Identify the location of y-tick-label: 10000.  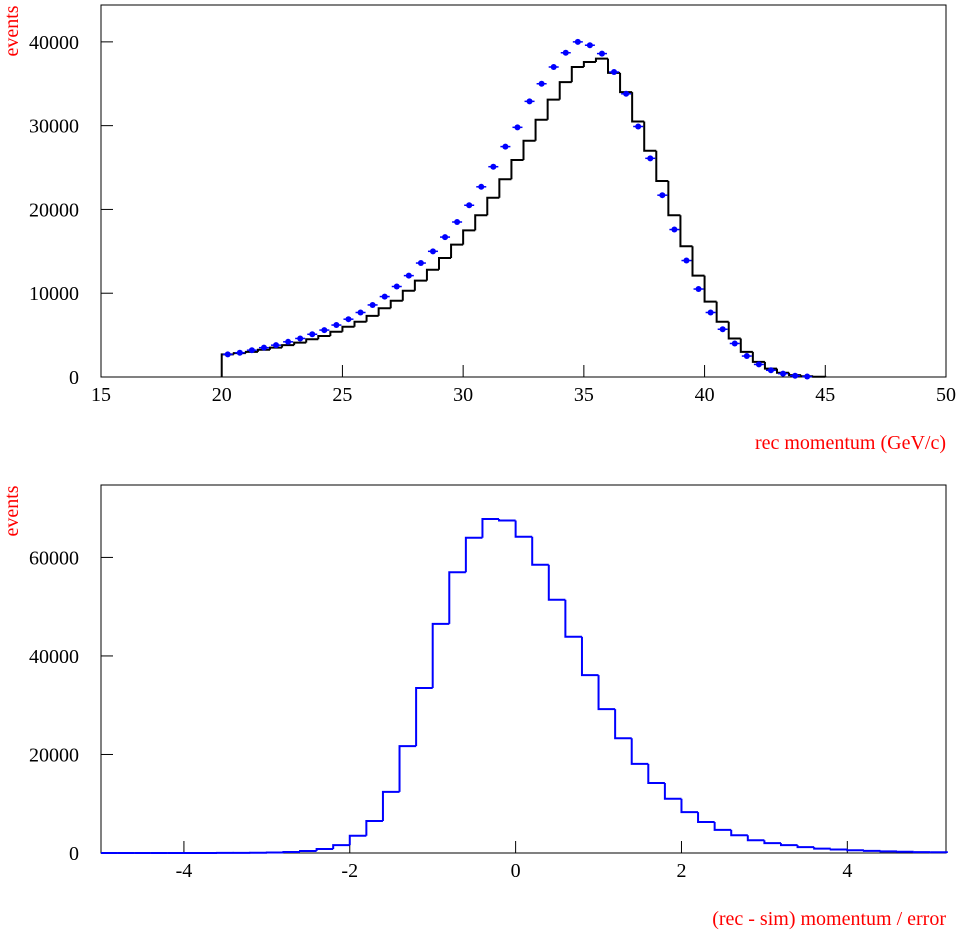
(54, 294).